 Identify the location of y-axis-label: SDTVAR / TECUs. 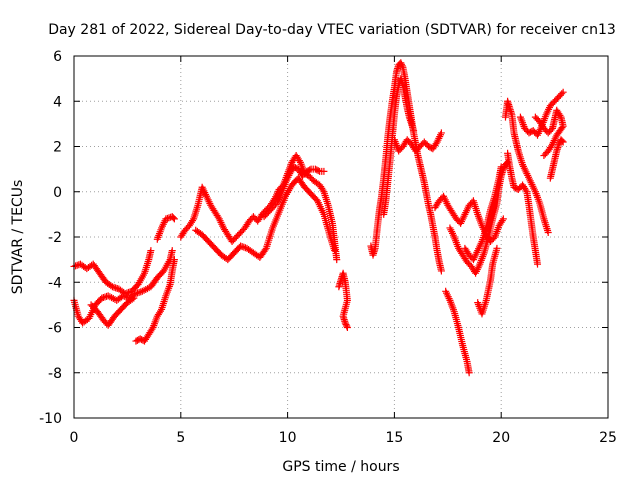
(18, 237).